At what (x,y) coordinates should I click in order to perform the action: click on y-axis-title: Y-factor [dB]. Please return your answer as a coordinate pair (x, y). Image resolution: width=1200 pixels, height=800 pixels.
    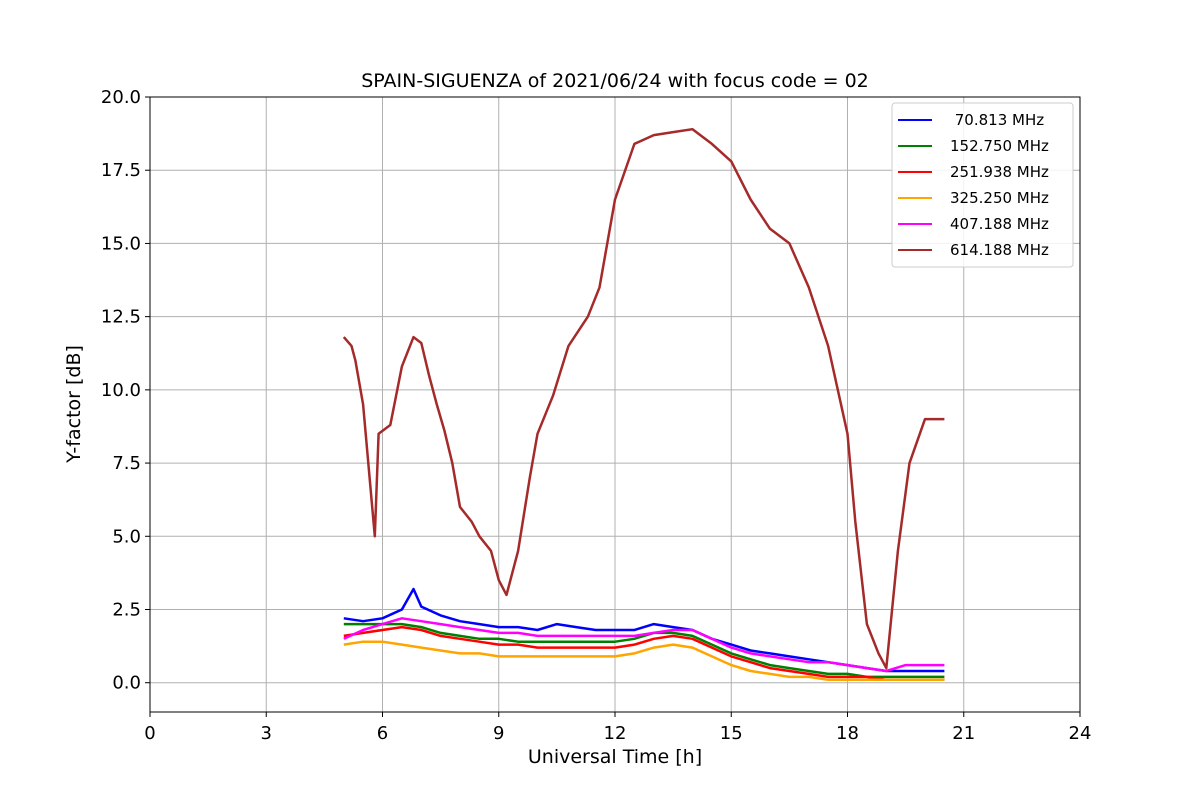
    Looking at the image, I should click on (74, 404).